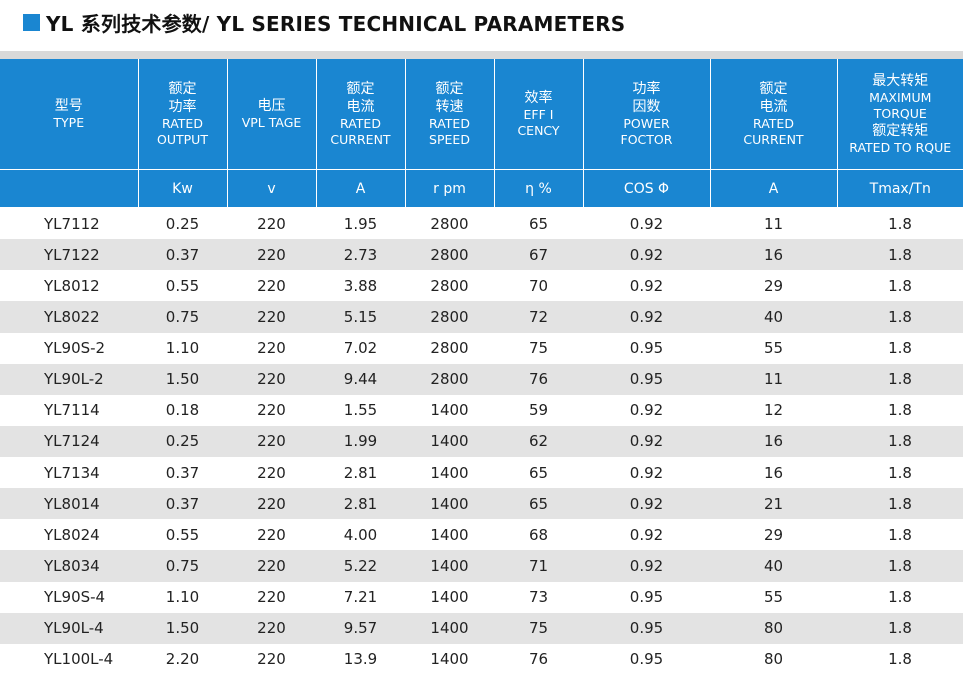 The height and width of the screenshot is (675, 963). Describe the element at coordinates (183, 107) in the screenshot. I see `column-header-cn: 功率` at that location.